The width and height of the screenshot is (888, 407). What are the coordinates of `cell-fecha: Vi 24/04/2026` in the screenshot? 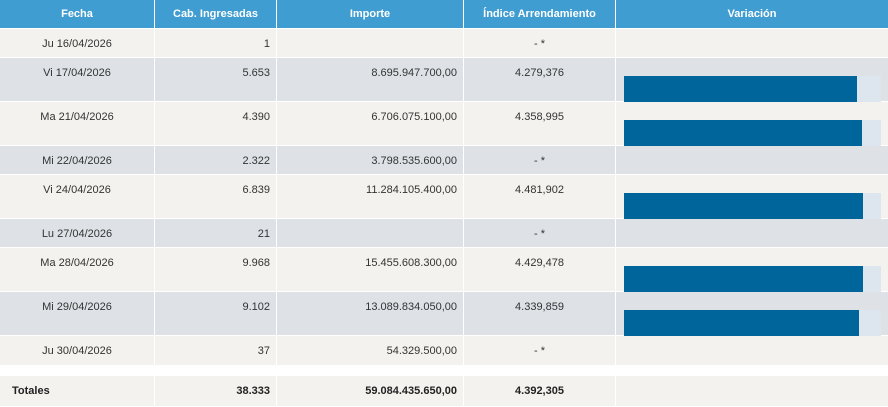 It's located at (77, 197).